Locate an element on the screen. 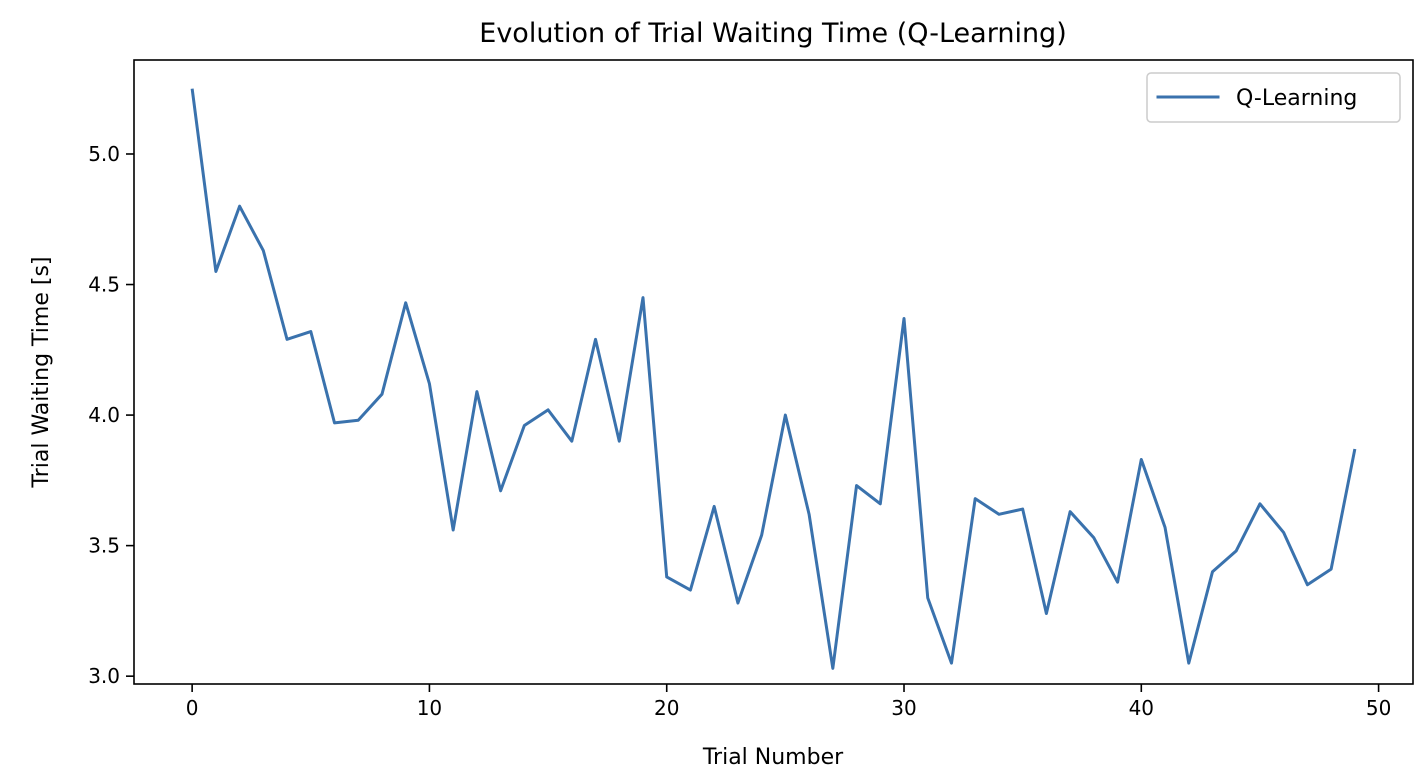 Image resolution: width=1426 pixels, height=780 pixels. legend: Q-Learning is located at coordinates (1273, 97).